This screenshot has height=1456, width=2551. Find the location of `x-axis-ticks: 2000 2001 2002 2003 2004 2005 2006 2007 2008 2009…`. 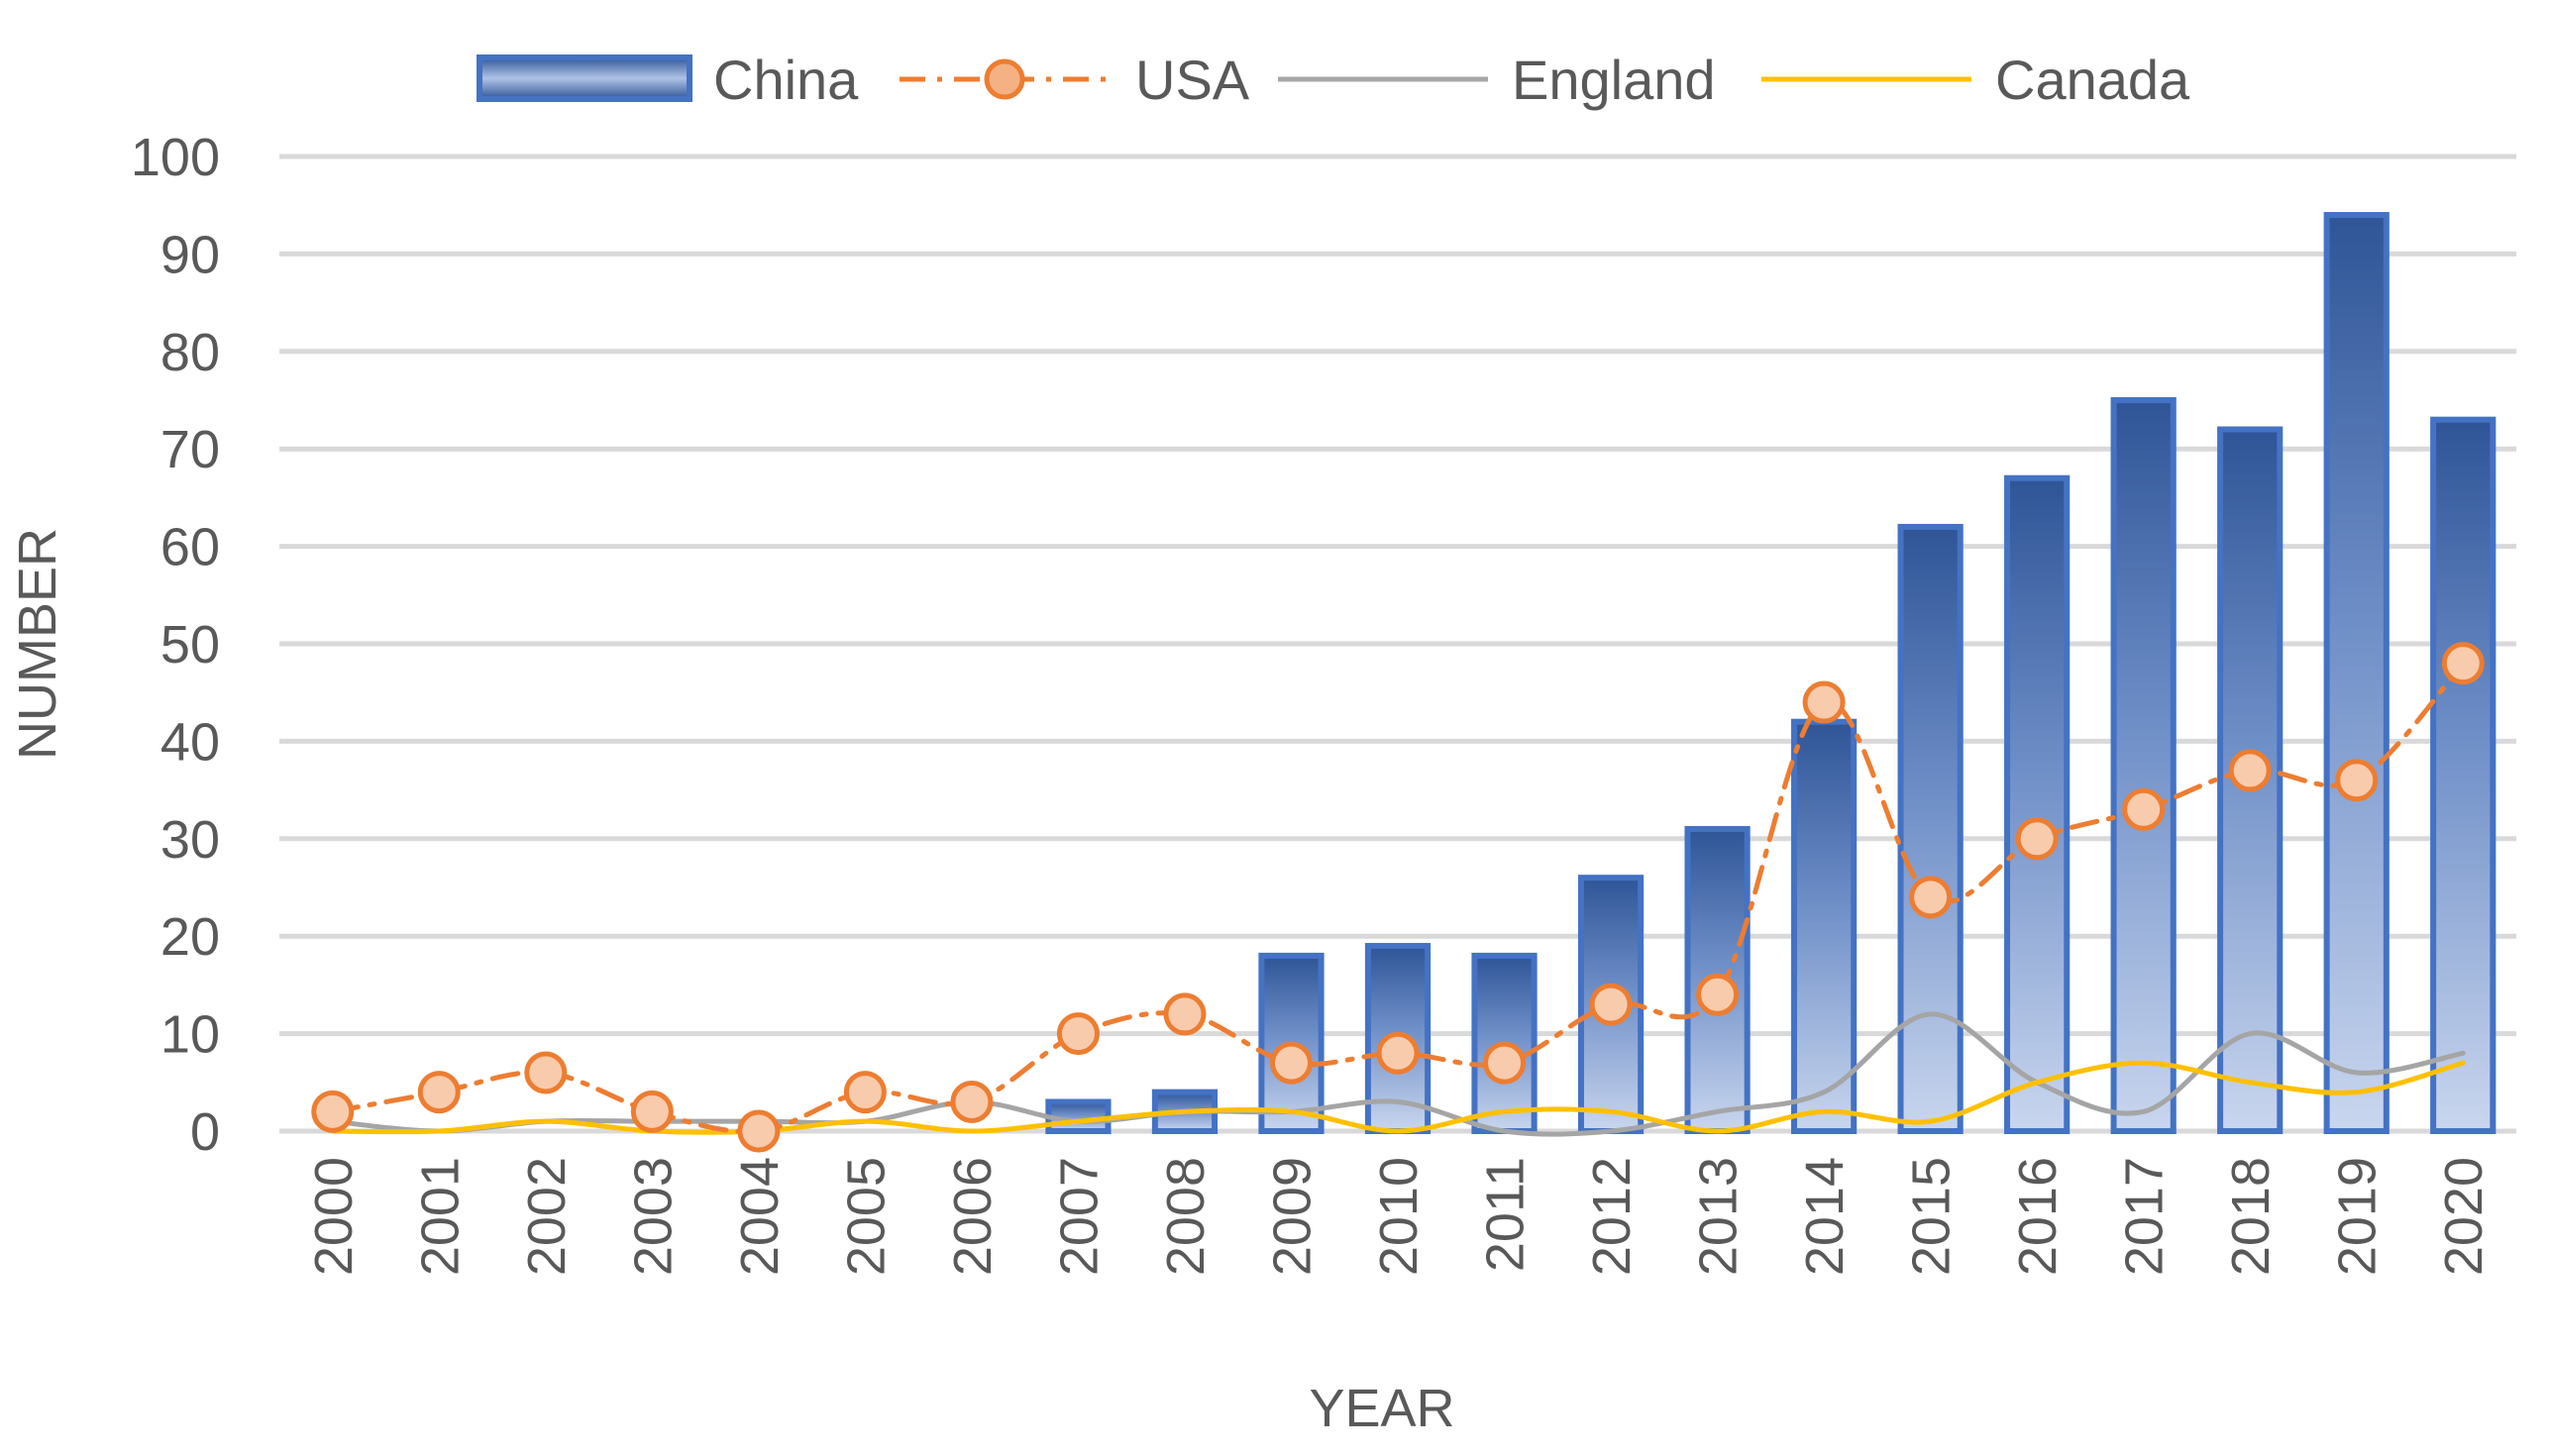

x-axis-ticks: 2000 2001 2002 2003 2004 2005 2006 2007 2008 2009… is located at coordinates (1399, 1216).